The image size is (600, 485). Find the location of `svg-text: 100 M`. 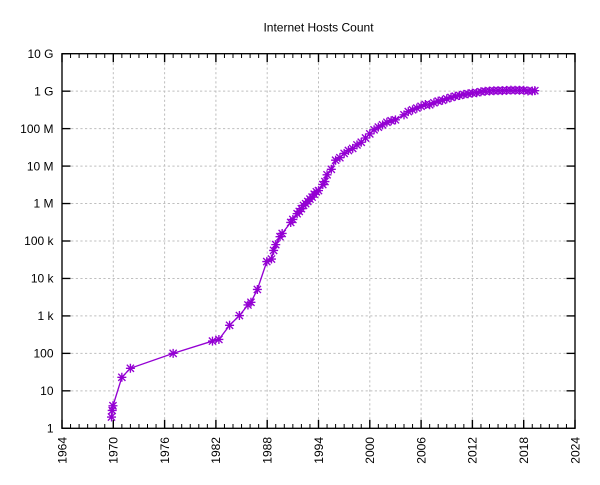

svg-text: 100 M is located at coordinates (36, 129).